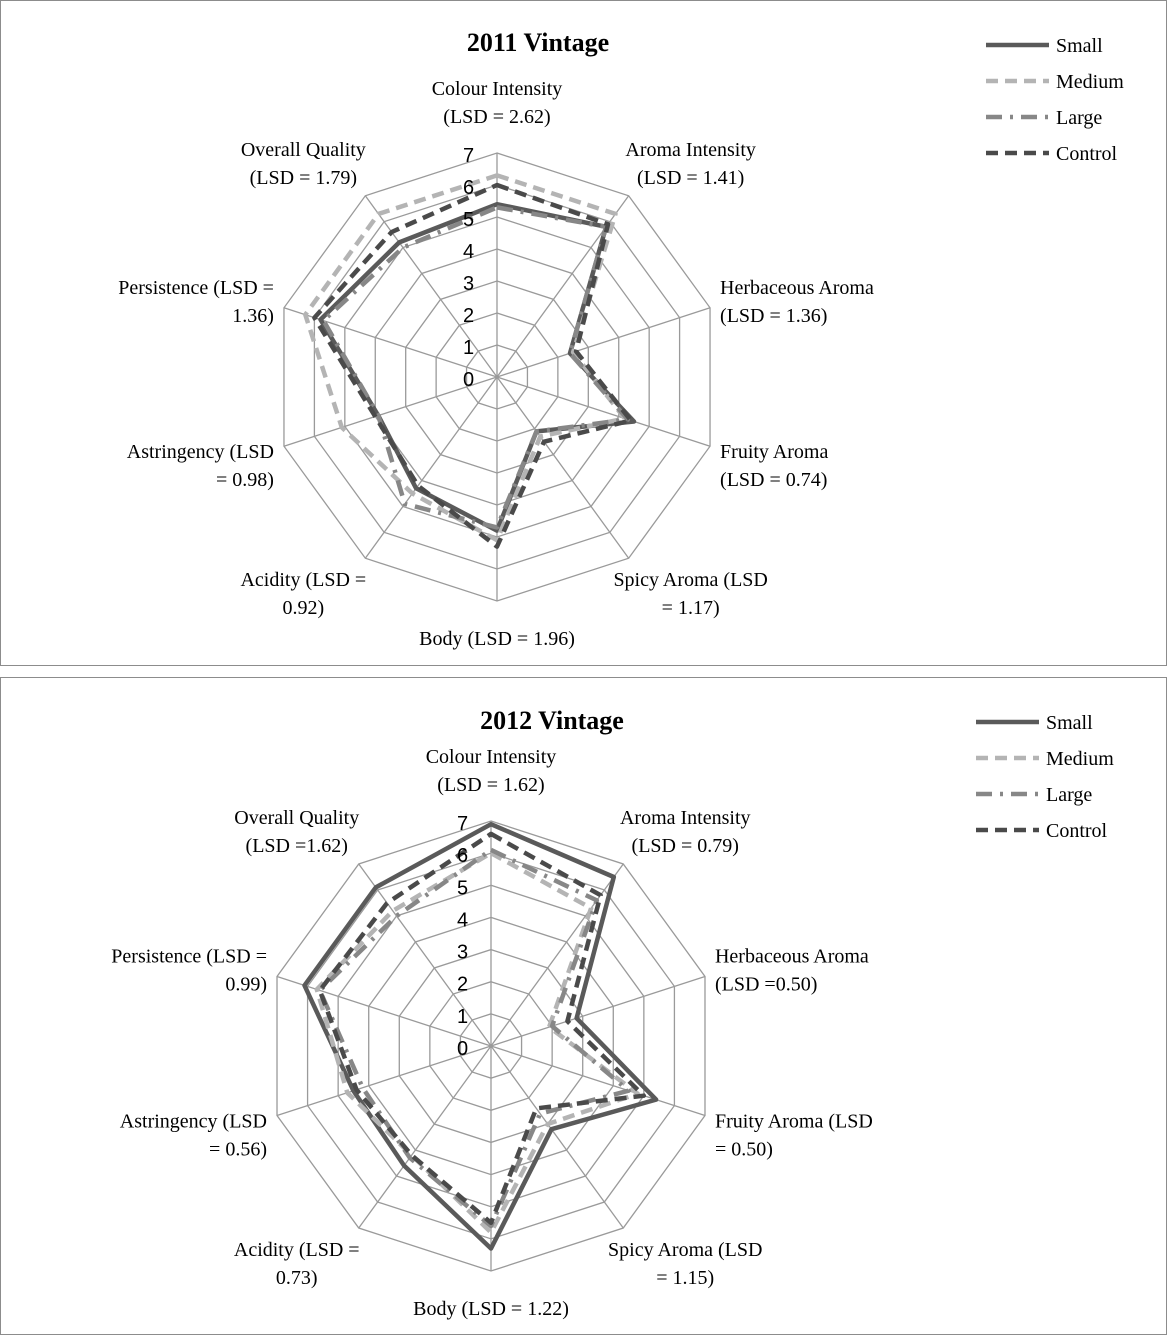 Image resolution: width=1167 pixels, height=1335 pixels. What do you see at coordinates (685, 1278) in the screenshot?
I see `axis-label: = 1.15)` at bounding box center [685, 1278].